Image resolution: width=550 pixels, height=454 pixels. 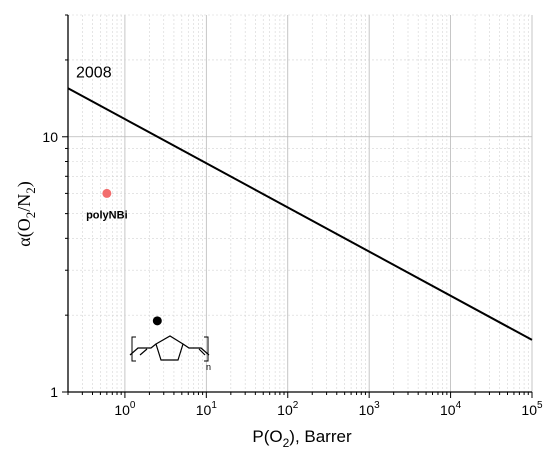 I want to click on data-point, so click(x=107, y=193).